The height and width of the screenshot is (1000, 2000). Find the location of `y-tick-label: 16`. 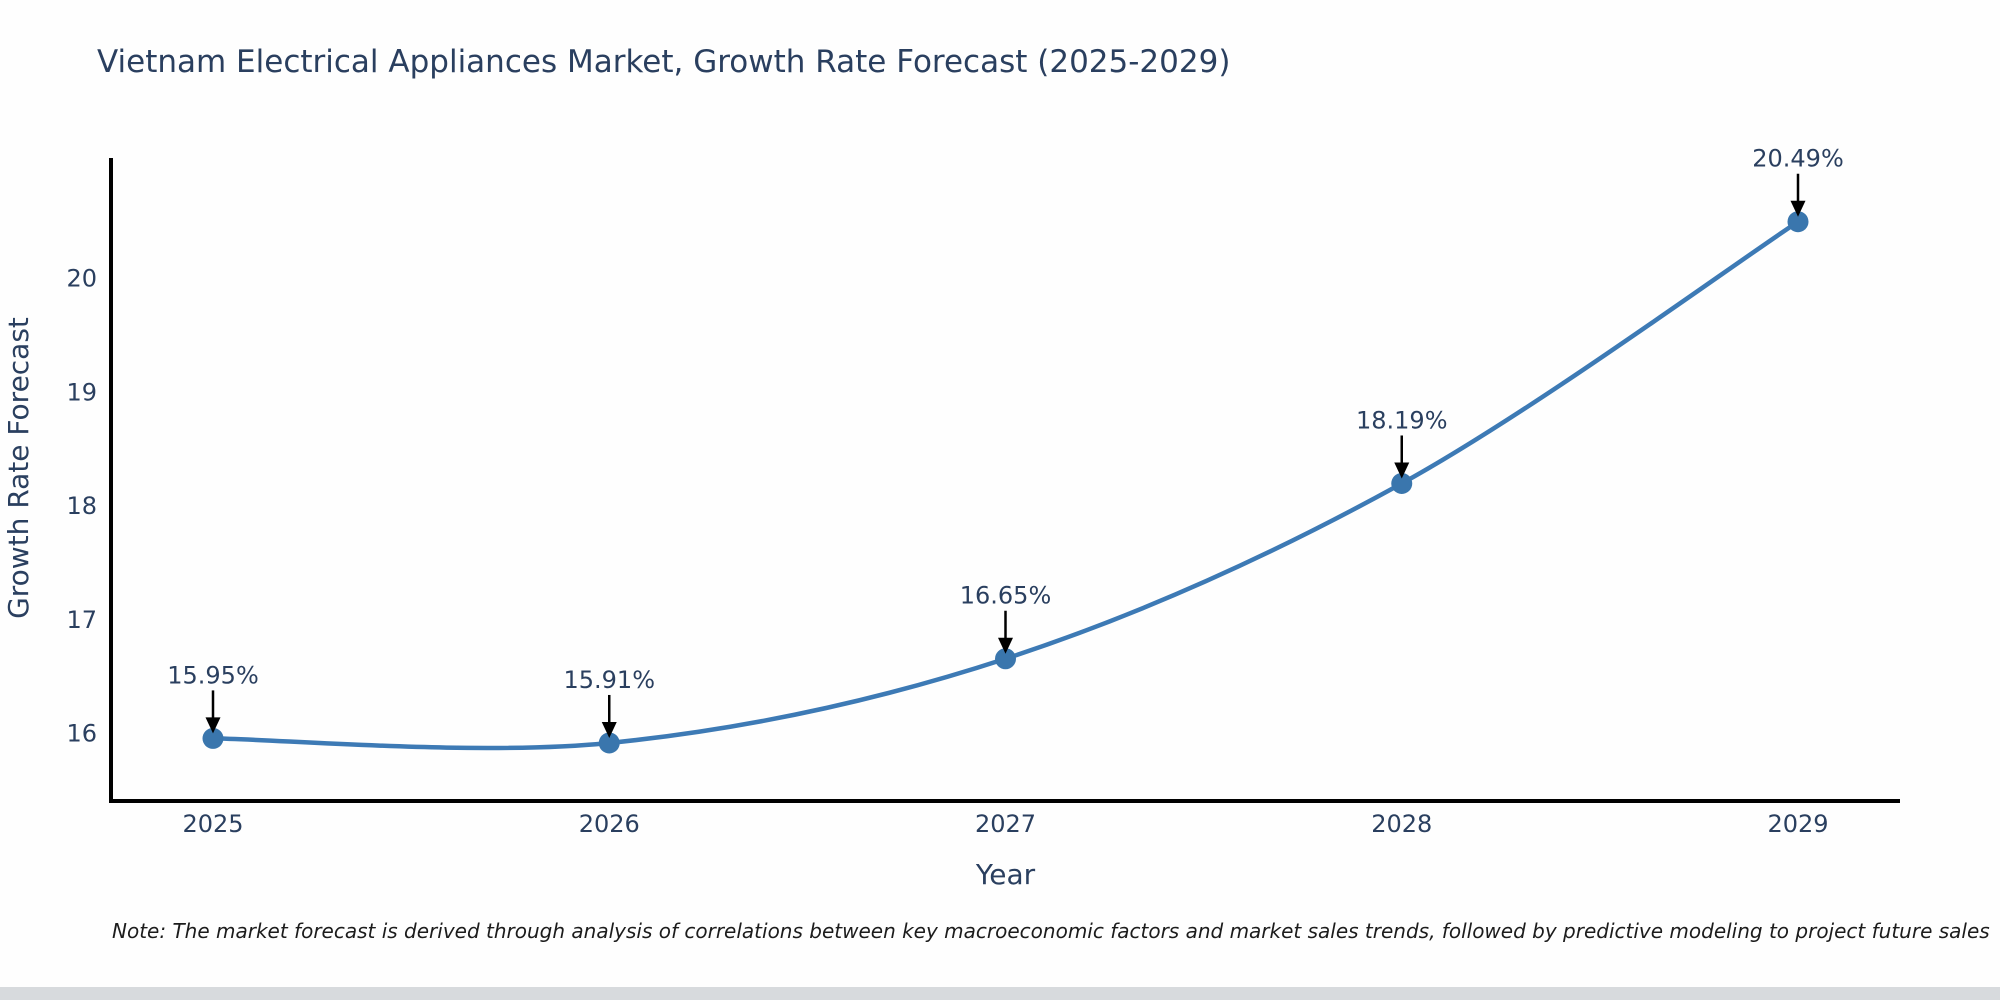

y-tick-label: 16 is located at coordinates (81, 734).